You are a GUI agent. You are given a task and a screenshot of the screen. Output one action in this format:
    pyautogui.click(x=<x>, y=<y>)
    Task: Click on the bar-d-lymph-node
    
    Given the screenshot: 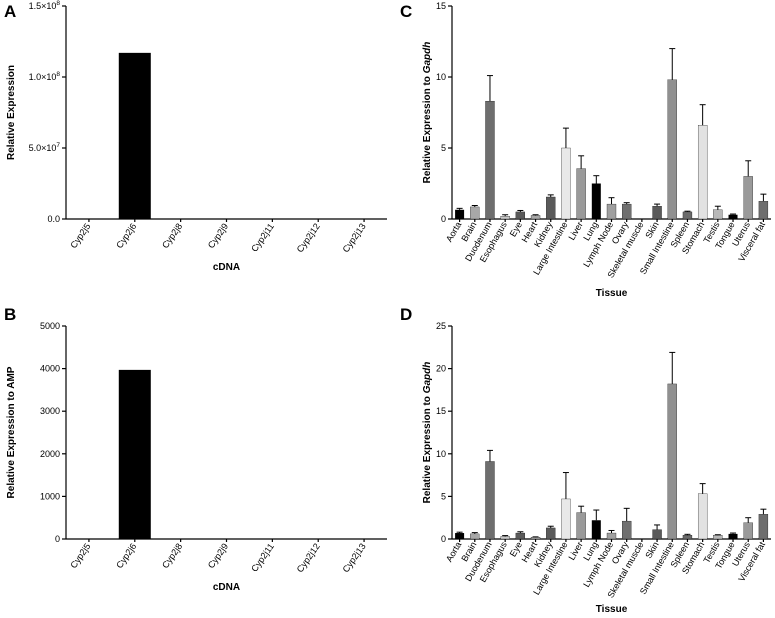 What is the action you would take?
    pyautogui.click(x=611, y=536)
    